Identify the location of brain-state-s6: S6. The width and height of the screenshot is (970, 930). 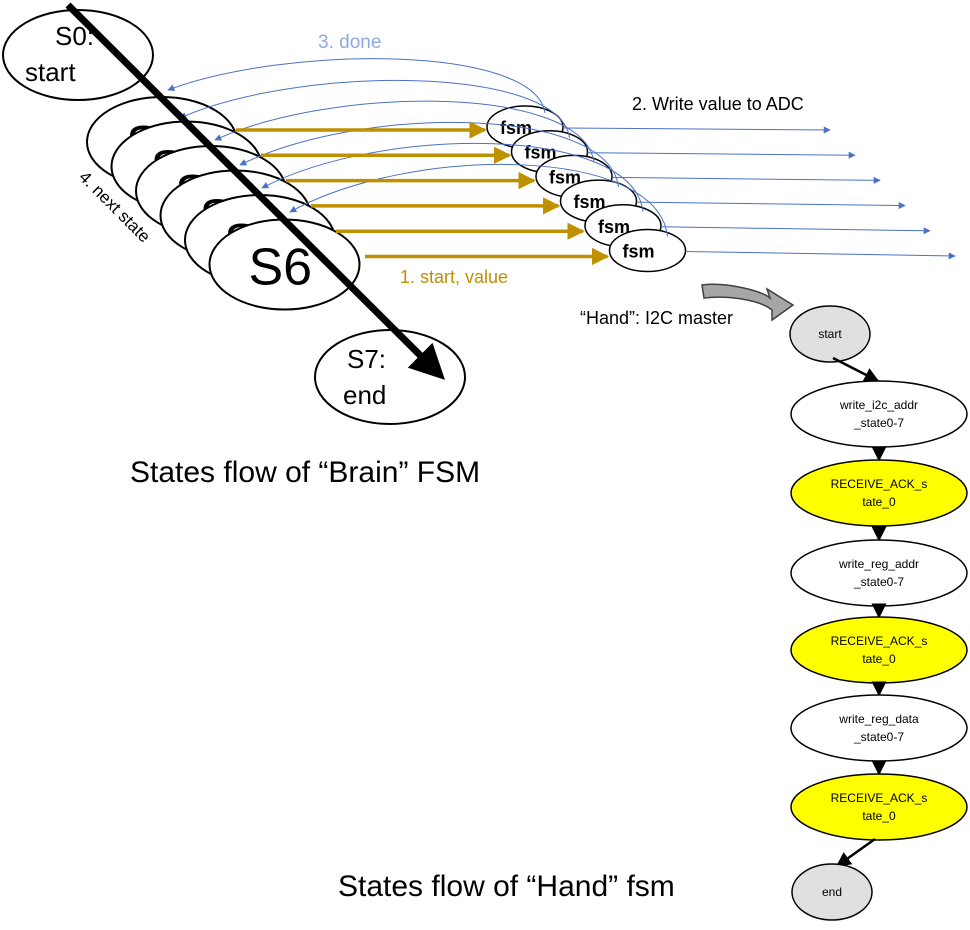
(285, 265).